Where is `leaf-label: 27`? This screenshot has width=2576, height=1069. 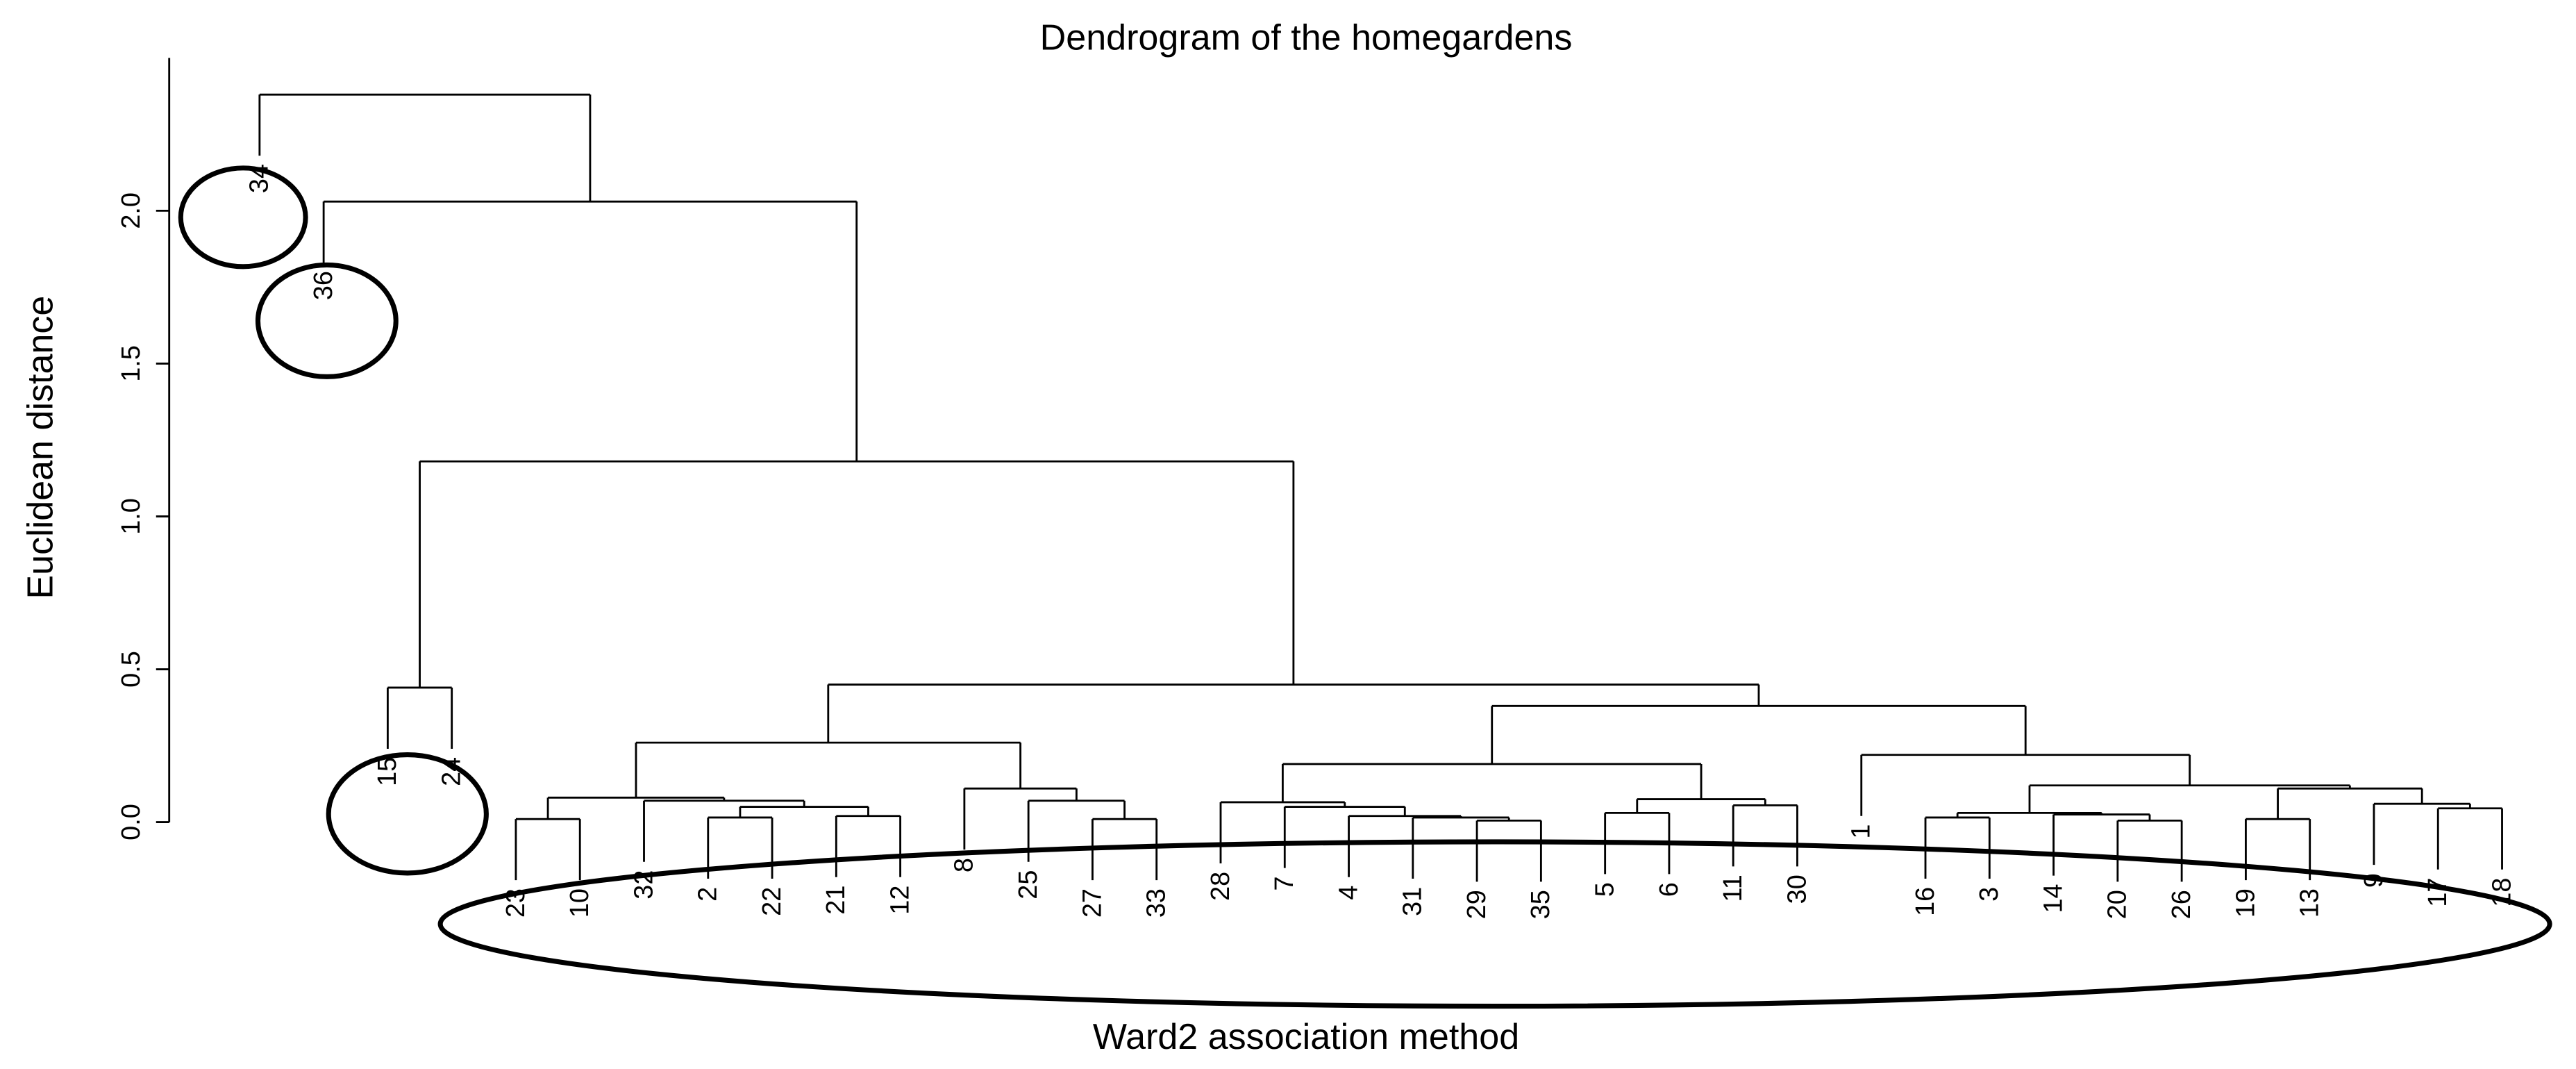
leaf-label: 27 is located at coordinates (1092, 903).